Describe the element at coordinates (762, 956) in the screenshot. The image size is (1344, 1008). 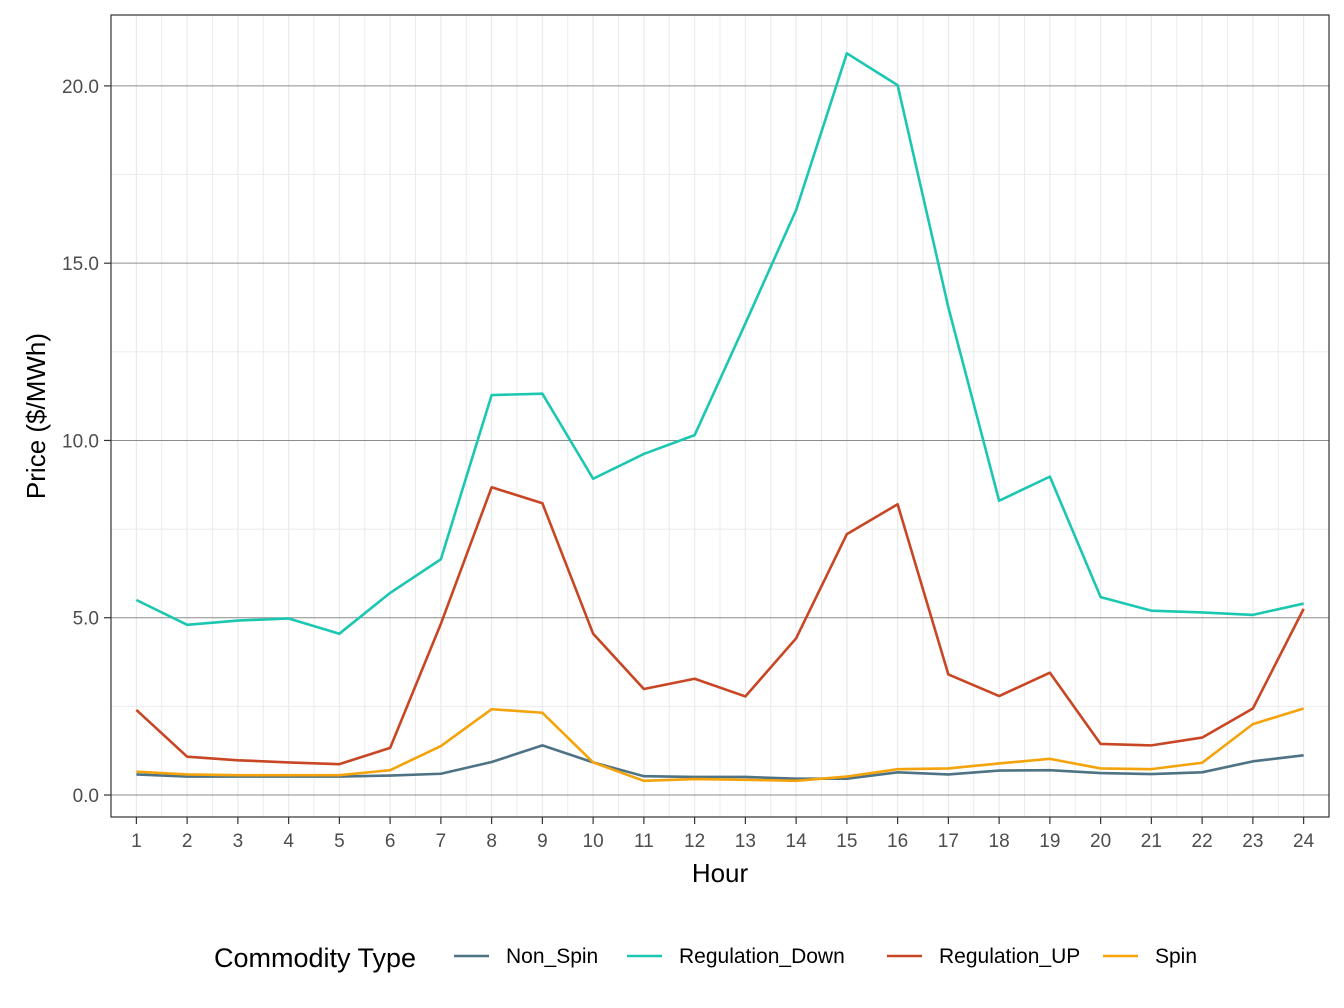
I see `legend-label-regulation-down: Regulation_Down` at that location.